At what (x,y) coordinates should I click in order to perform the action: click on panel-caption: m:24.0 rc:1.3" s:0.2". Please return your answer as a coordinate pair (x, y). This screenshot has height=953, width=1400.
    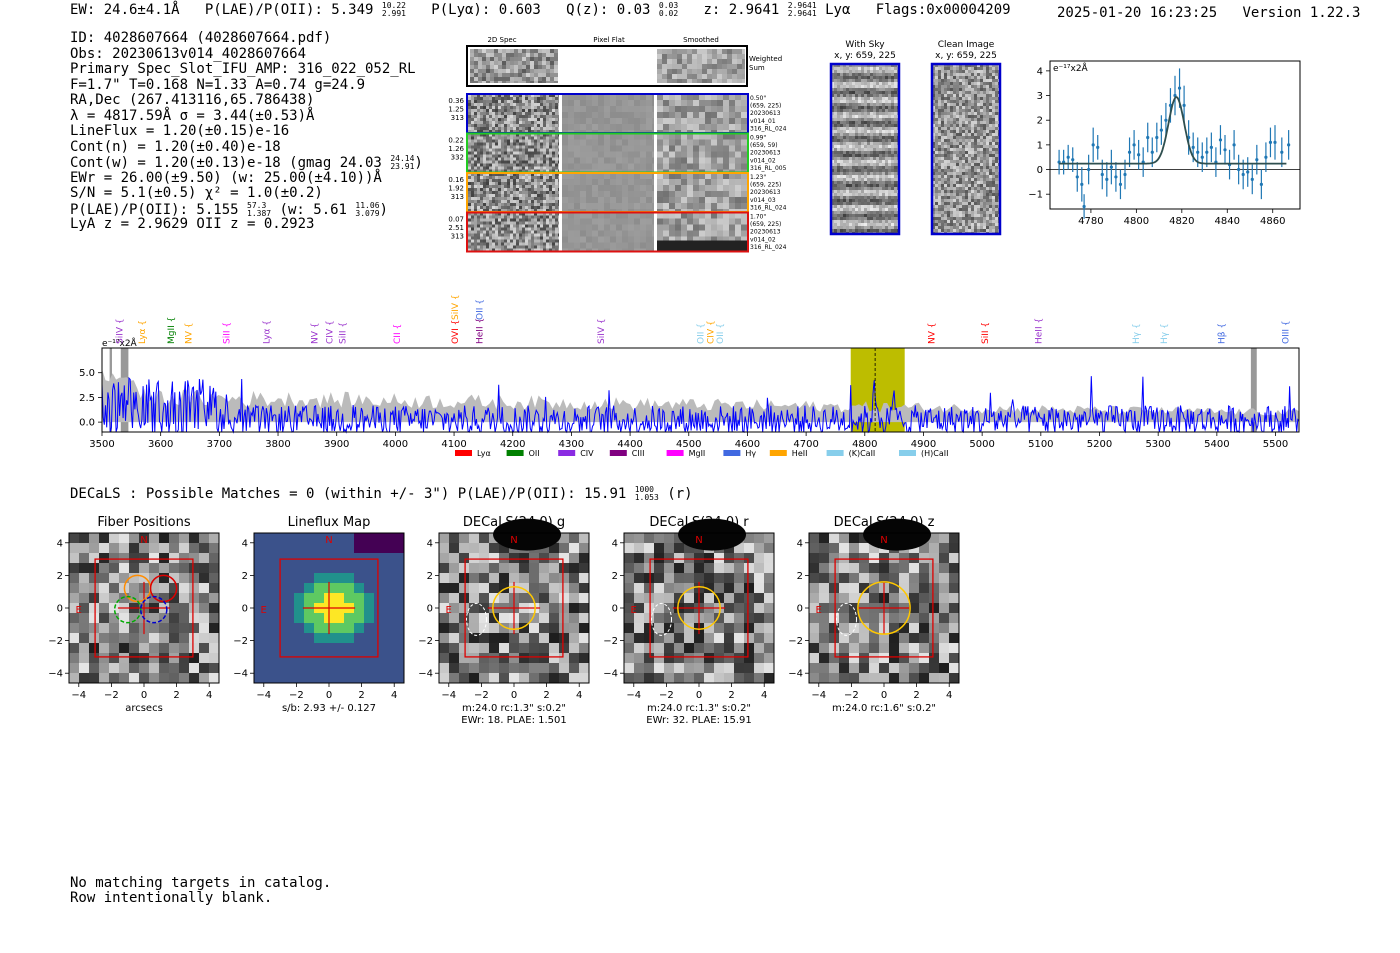
    Looking at the image, I should click on (699, 708).